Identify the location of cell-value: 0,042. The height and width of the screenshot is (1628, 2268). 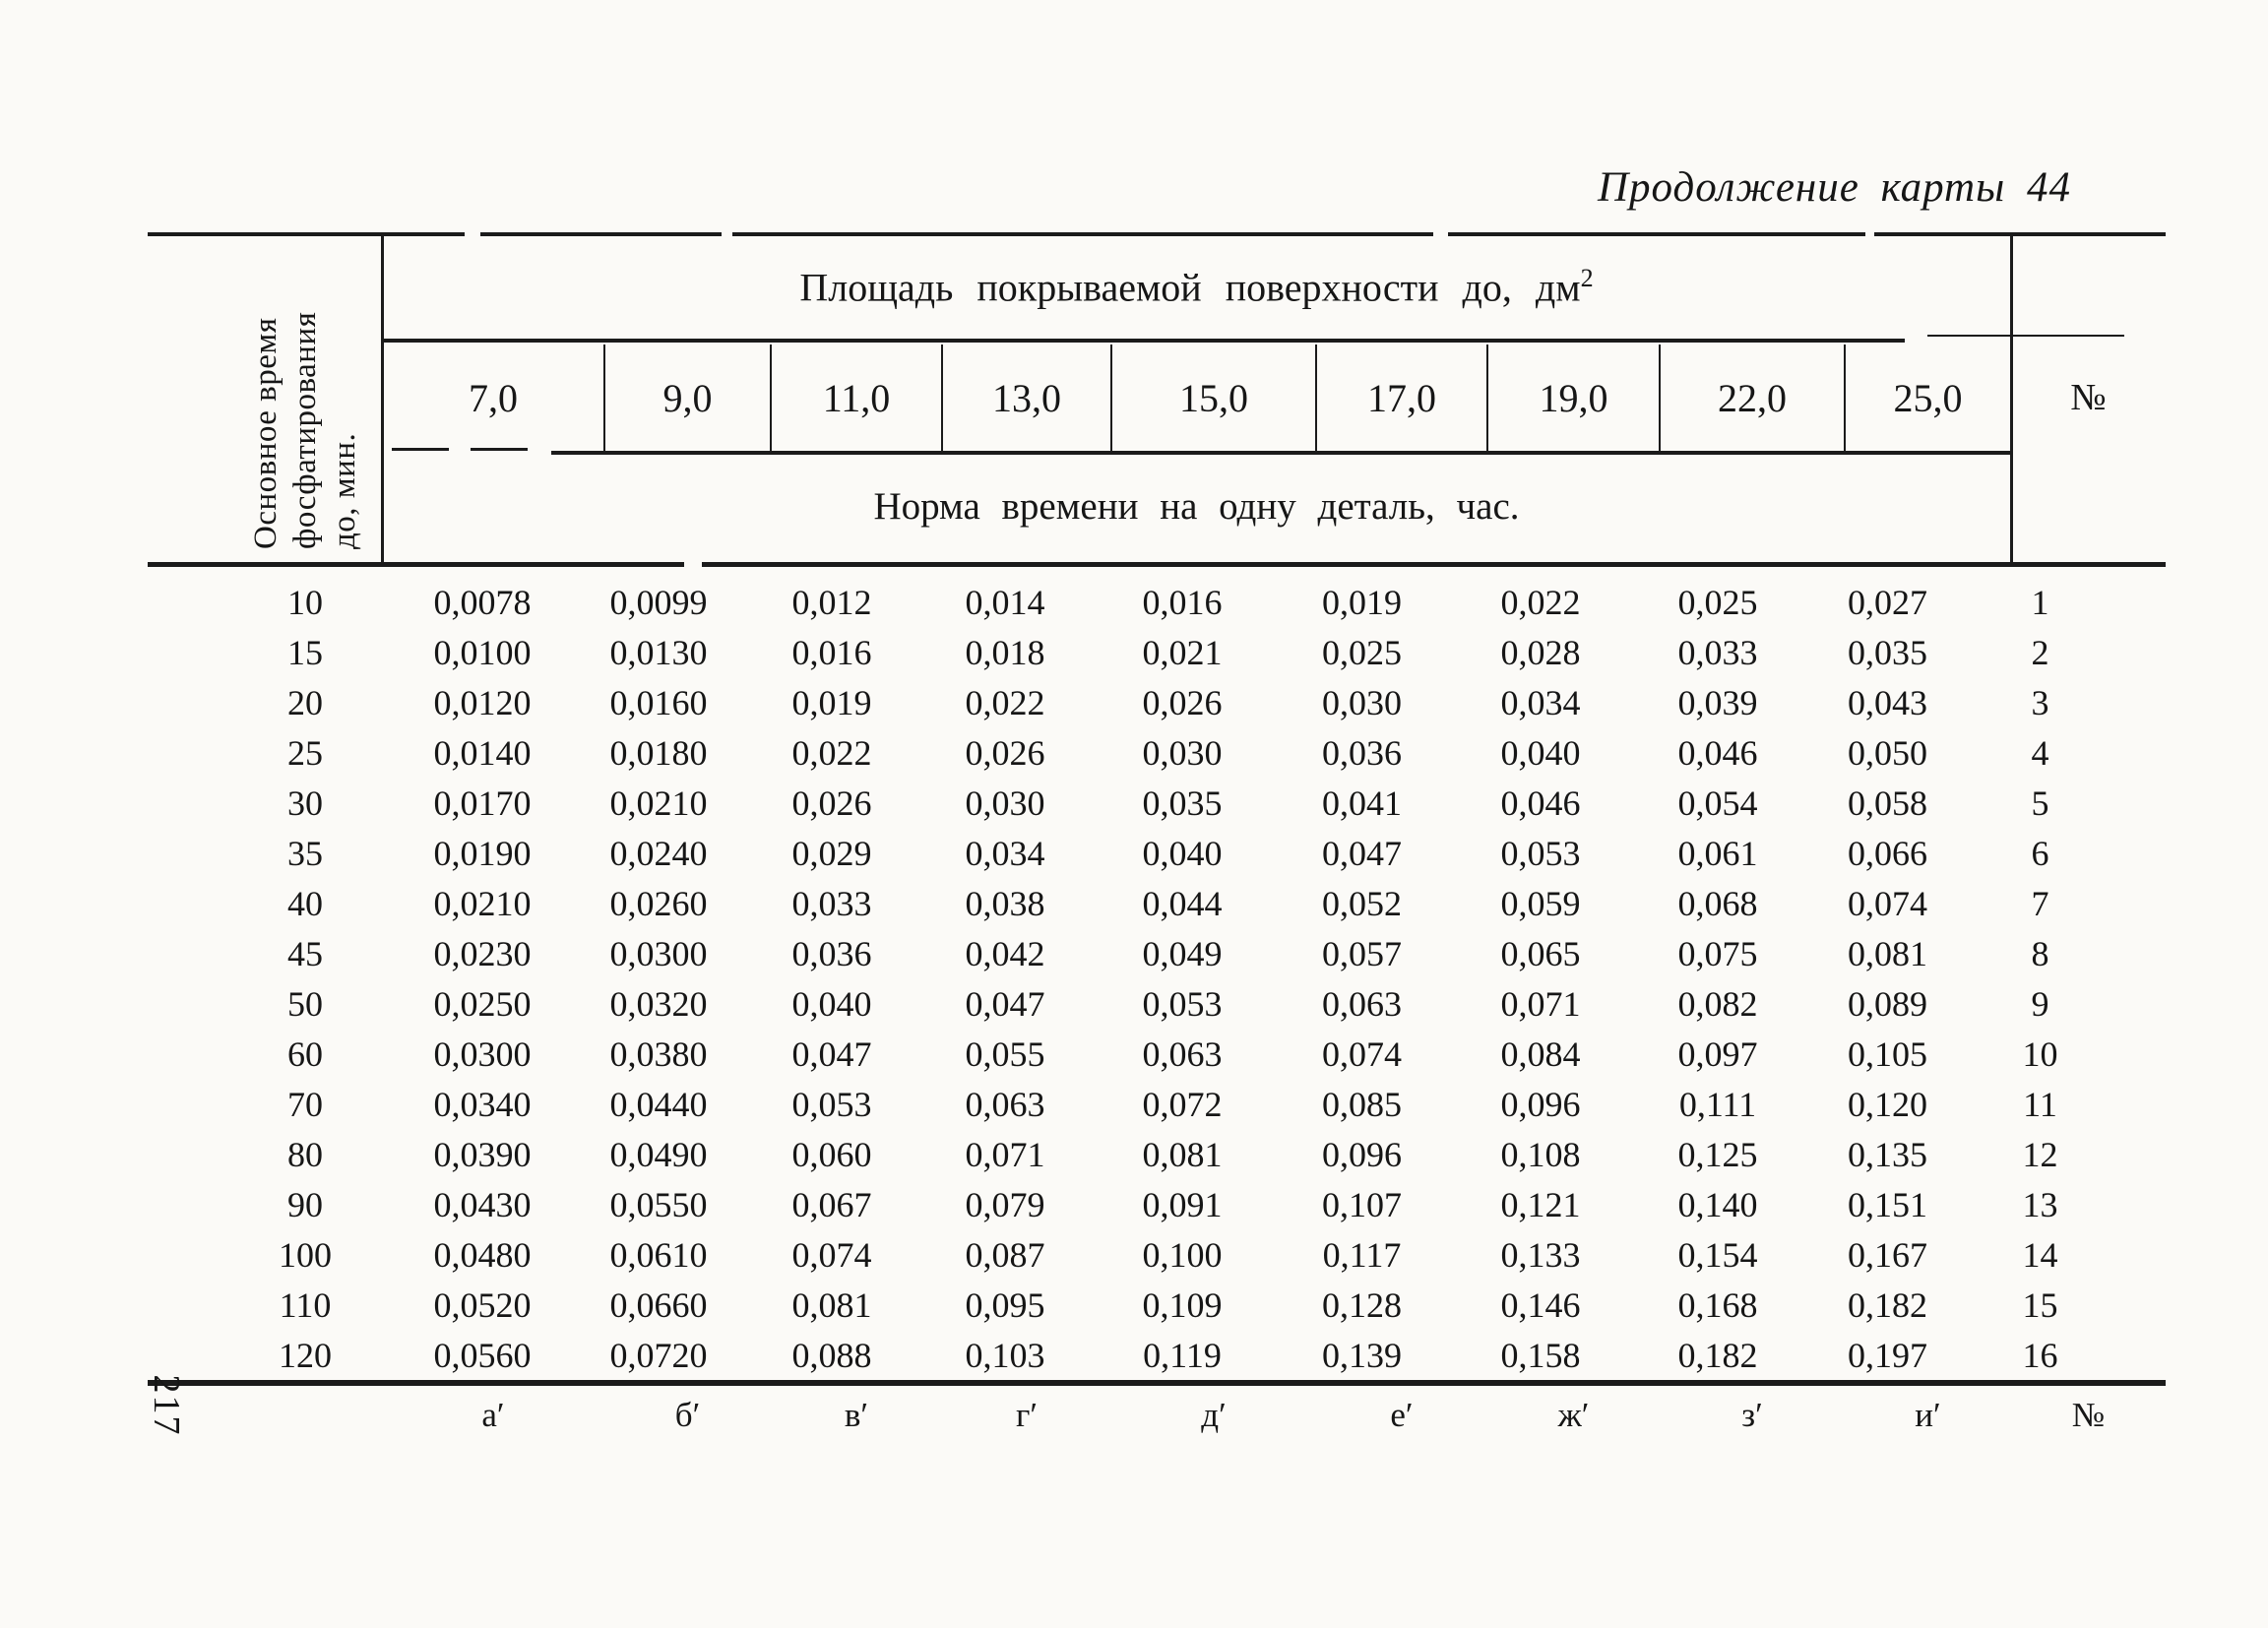
(1005, 953).